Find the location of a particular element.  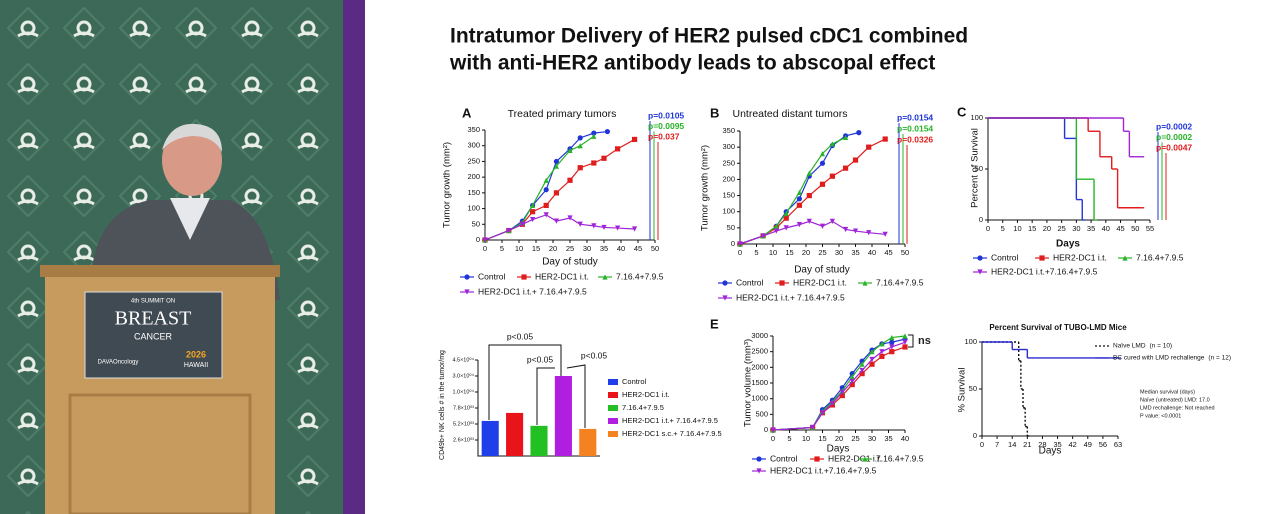

y-tick-label: 100 is located at coordinates (473, 208).